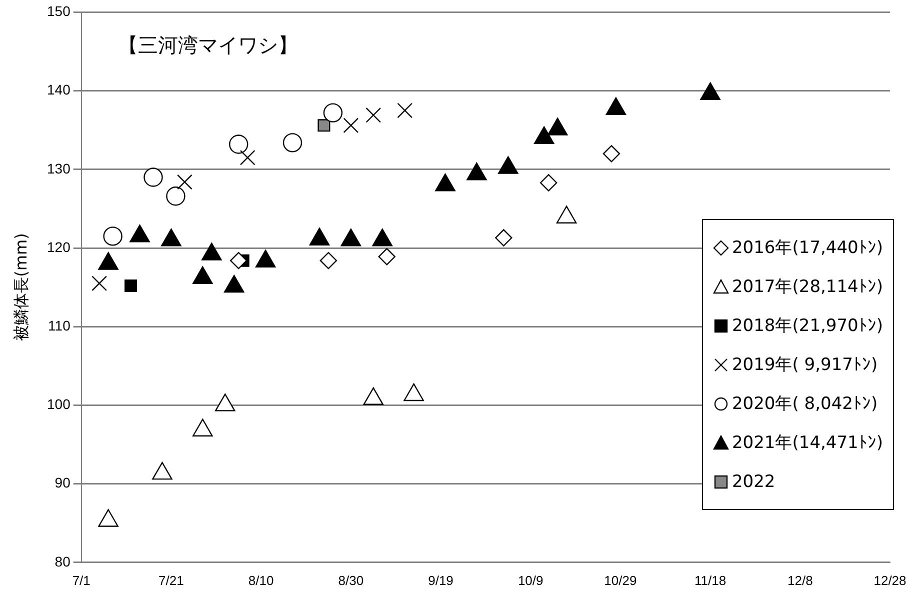 The width and height of the screenshot is (918, 596). Describe the element at coordinates (62, 561) in the screenshot. I see `y-tick-label: 80` at that location.